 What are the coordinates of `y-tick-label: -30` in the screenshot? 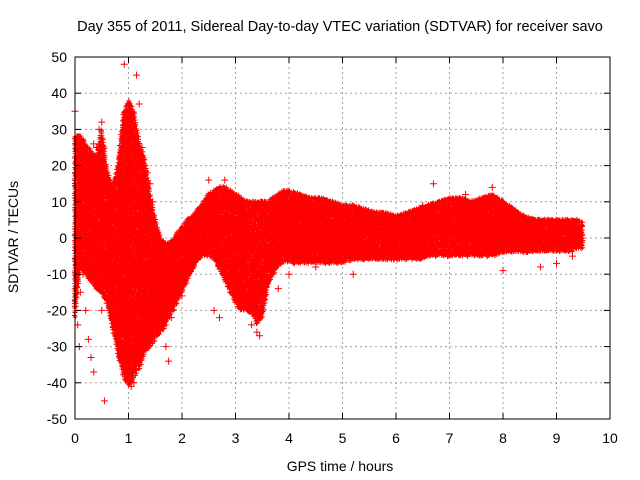 It's located at (57, 347).